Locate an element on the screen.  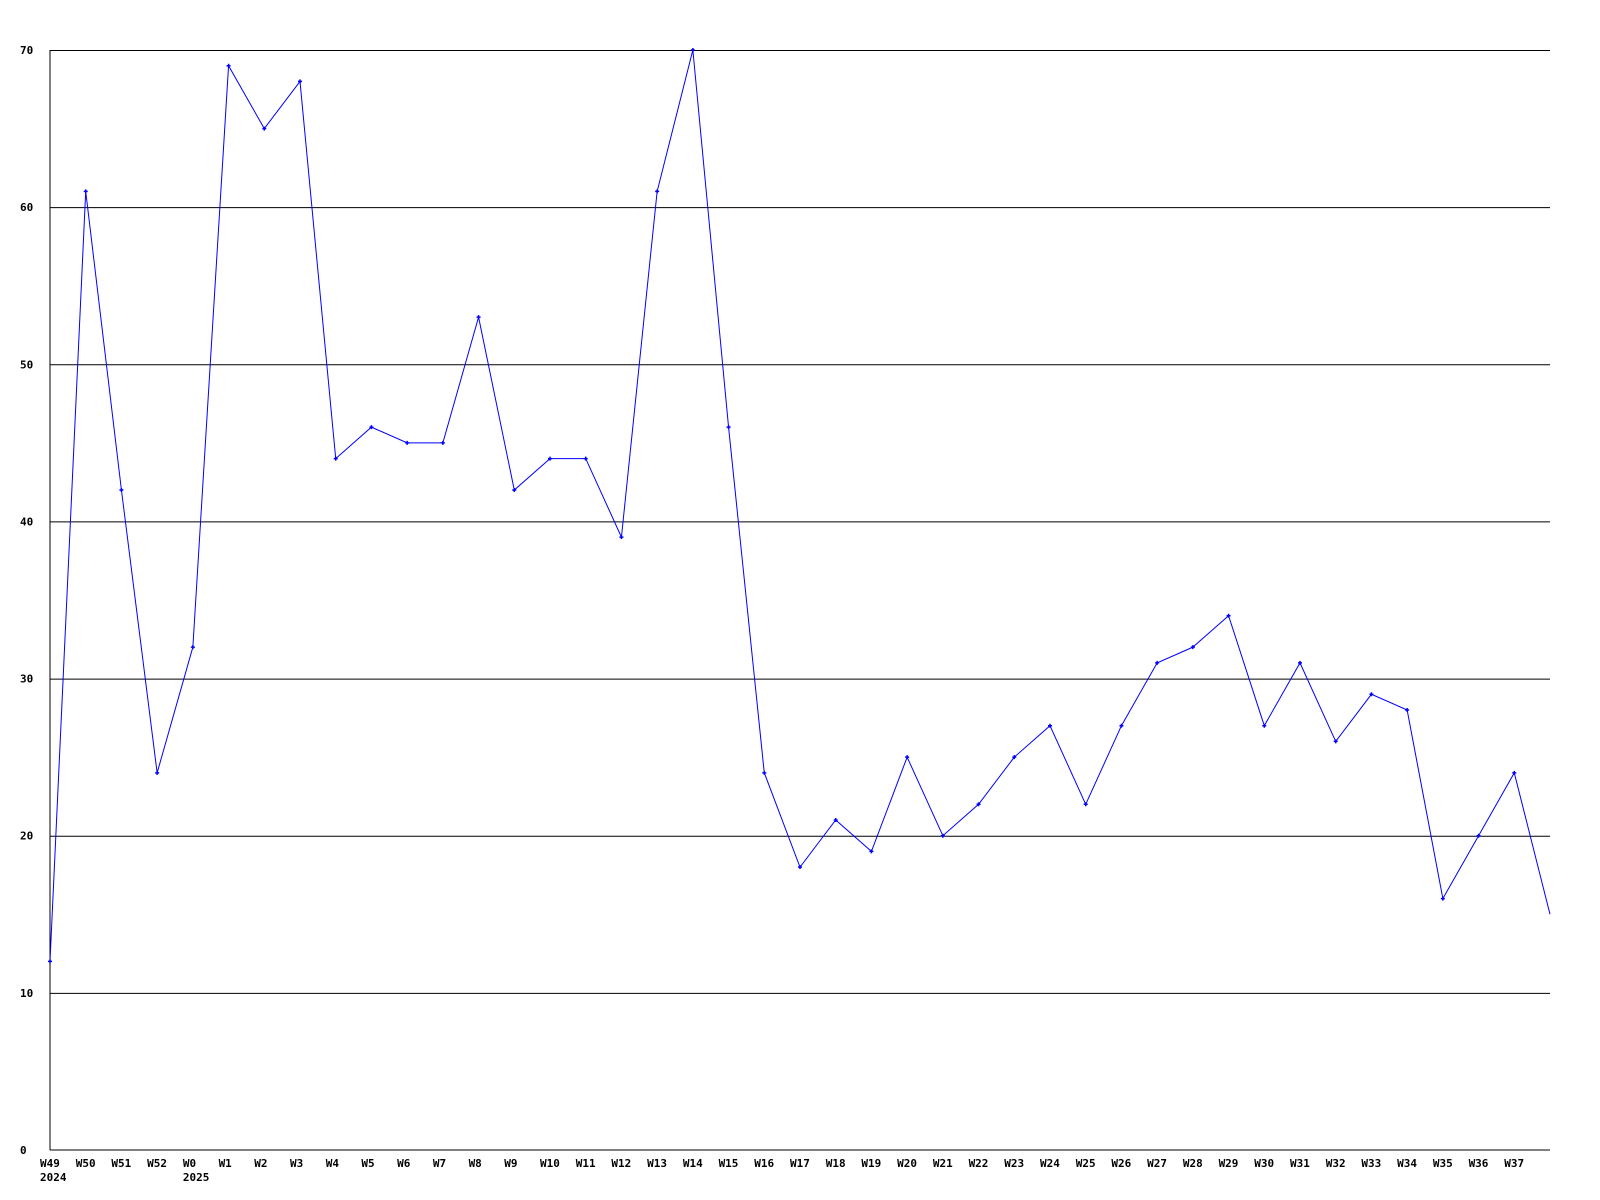
x-tick-label: W23 is located at coordinates (1014, 1163).